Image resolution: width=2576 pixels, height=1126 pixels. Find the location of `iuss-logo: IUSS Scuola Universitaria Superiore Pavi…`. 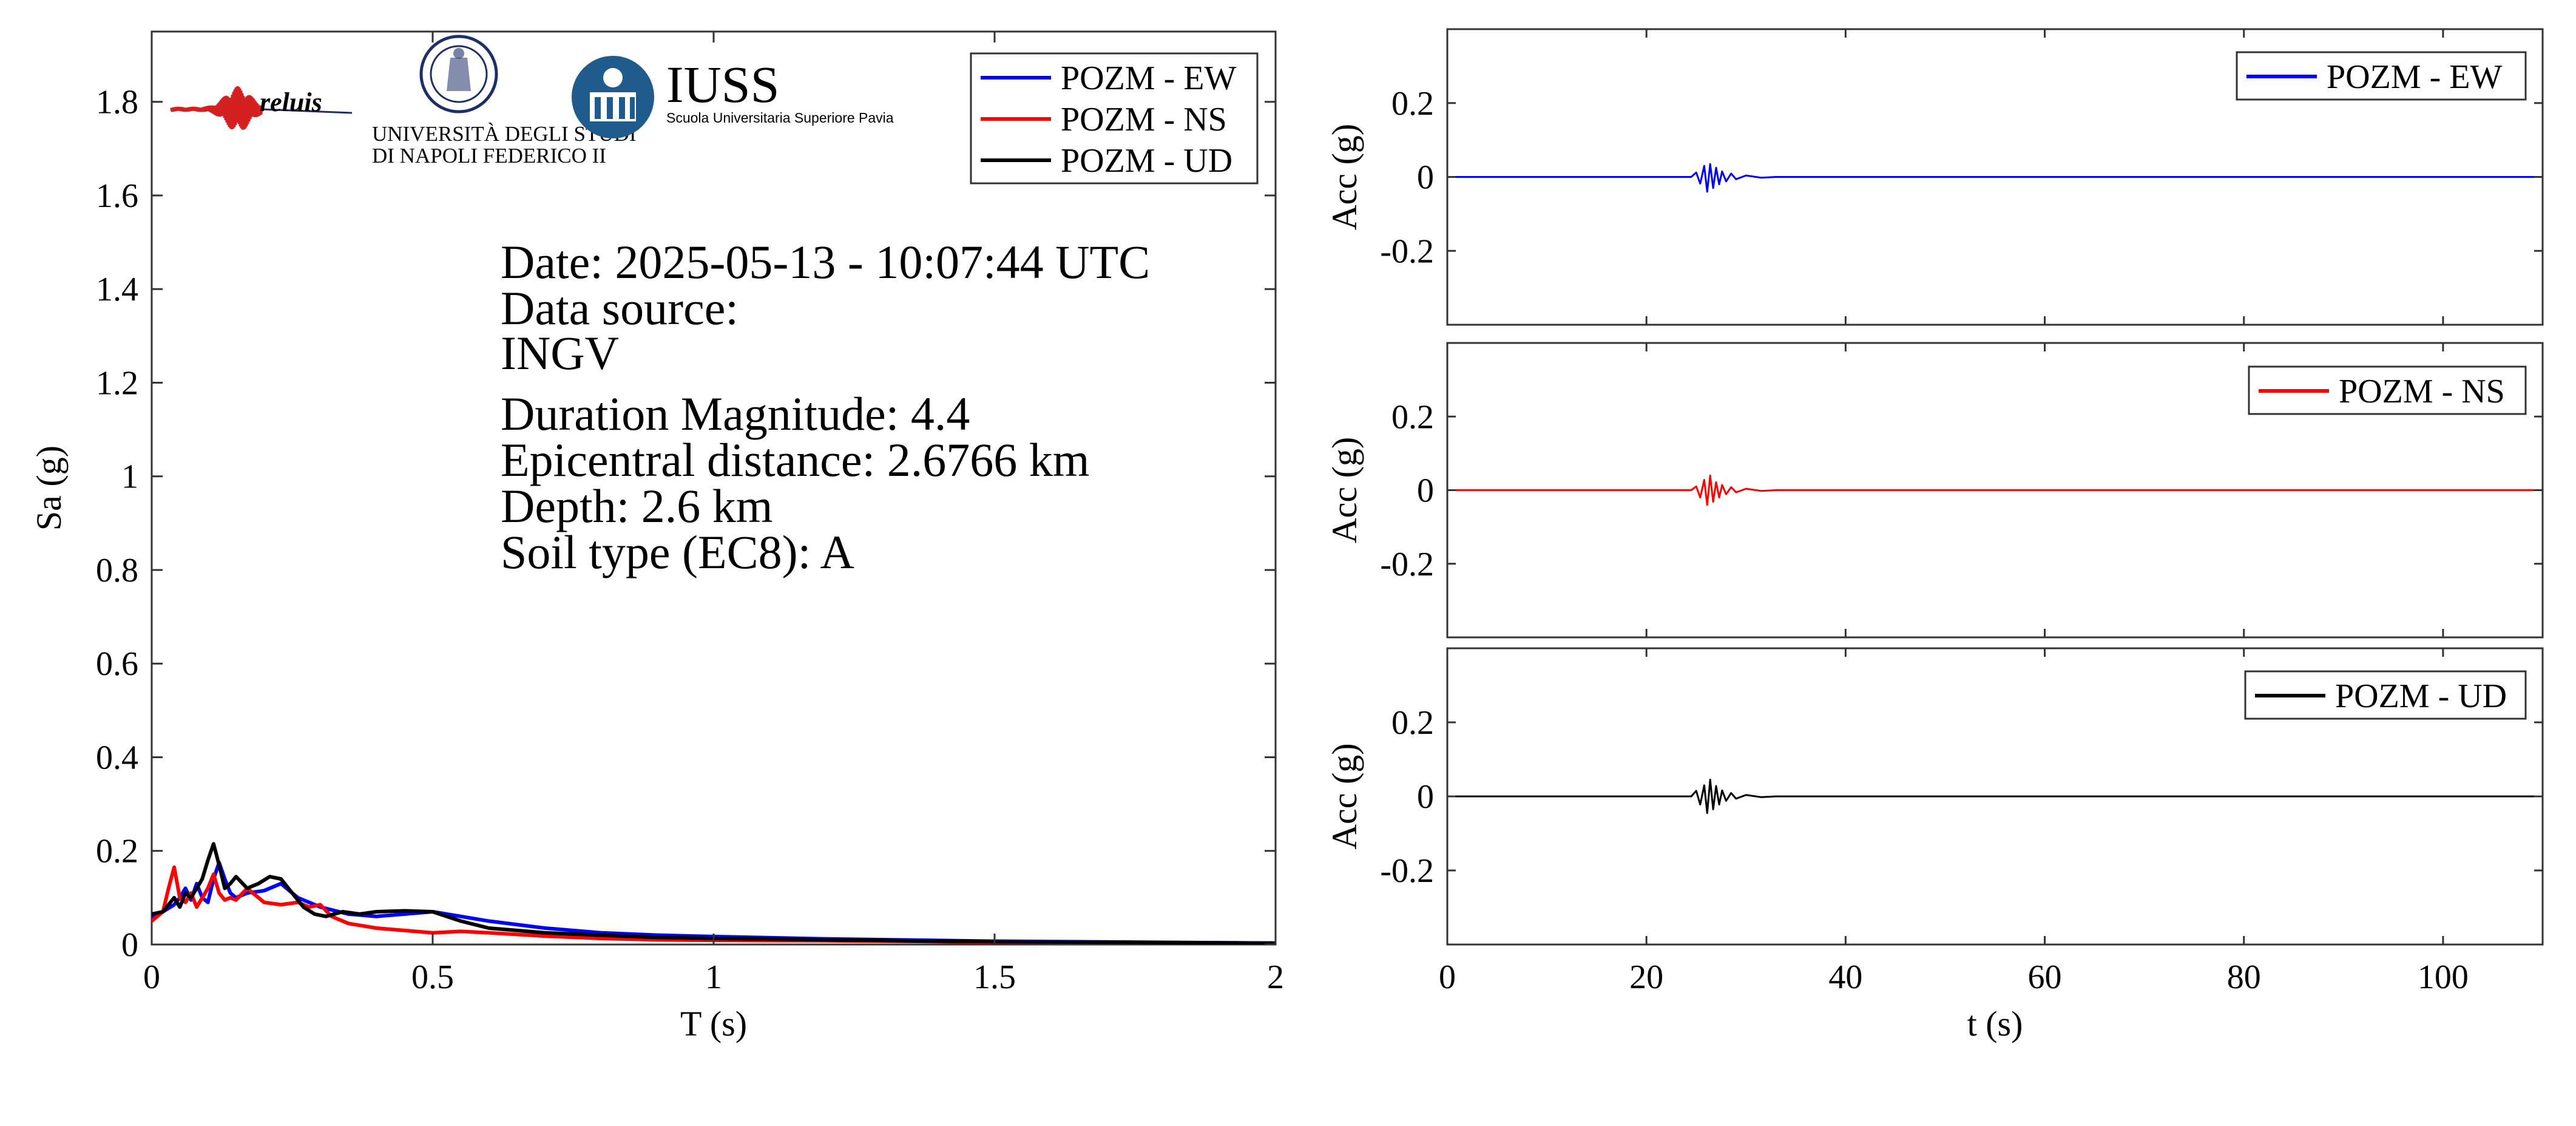

iuss-logo: IUSS Scuola Universitaria Superiore Pavi… is located at coordinates (733, 96).